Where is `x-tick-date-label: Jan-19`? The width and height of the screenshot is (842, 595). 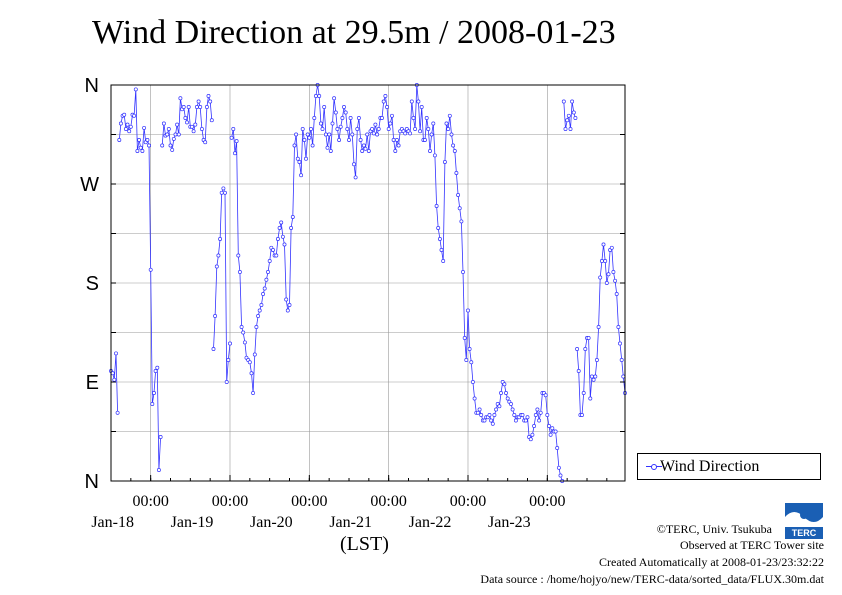 x-tick-date-label: Jan-19 is located at coordinates (192, 522).